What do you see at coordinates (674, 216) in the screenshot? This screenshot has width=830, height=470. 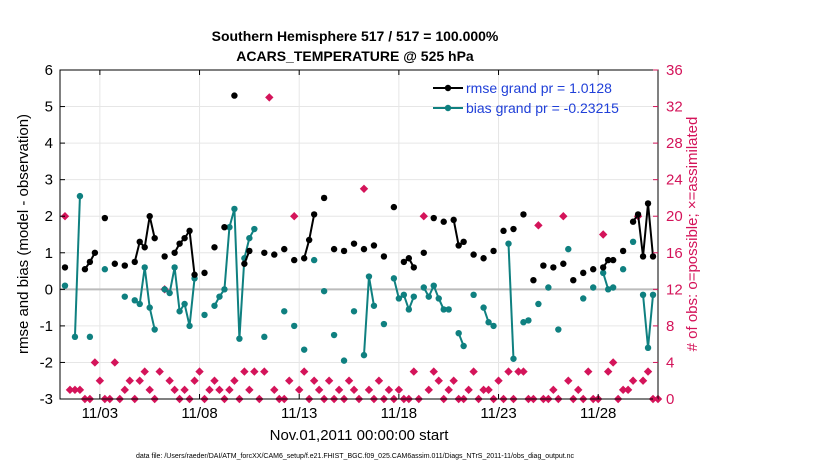 I see `y-right-tick-label-5: 20` at bounding box center [674, 216].